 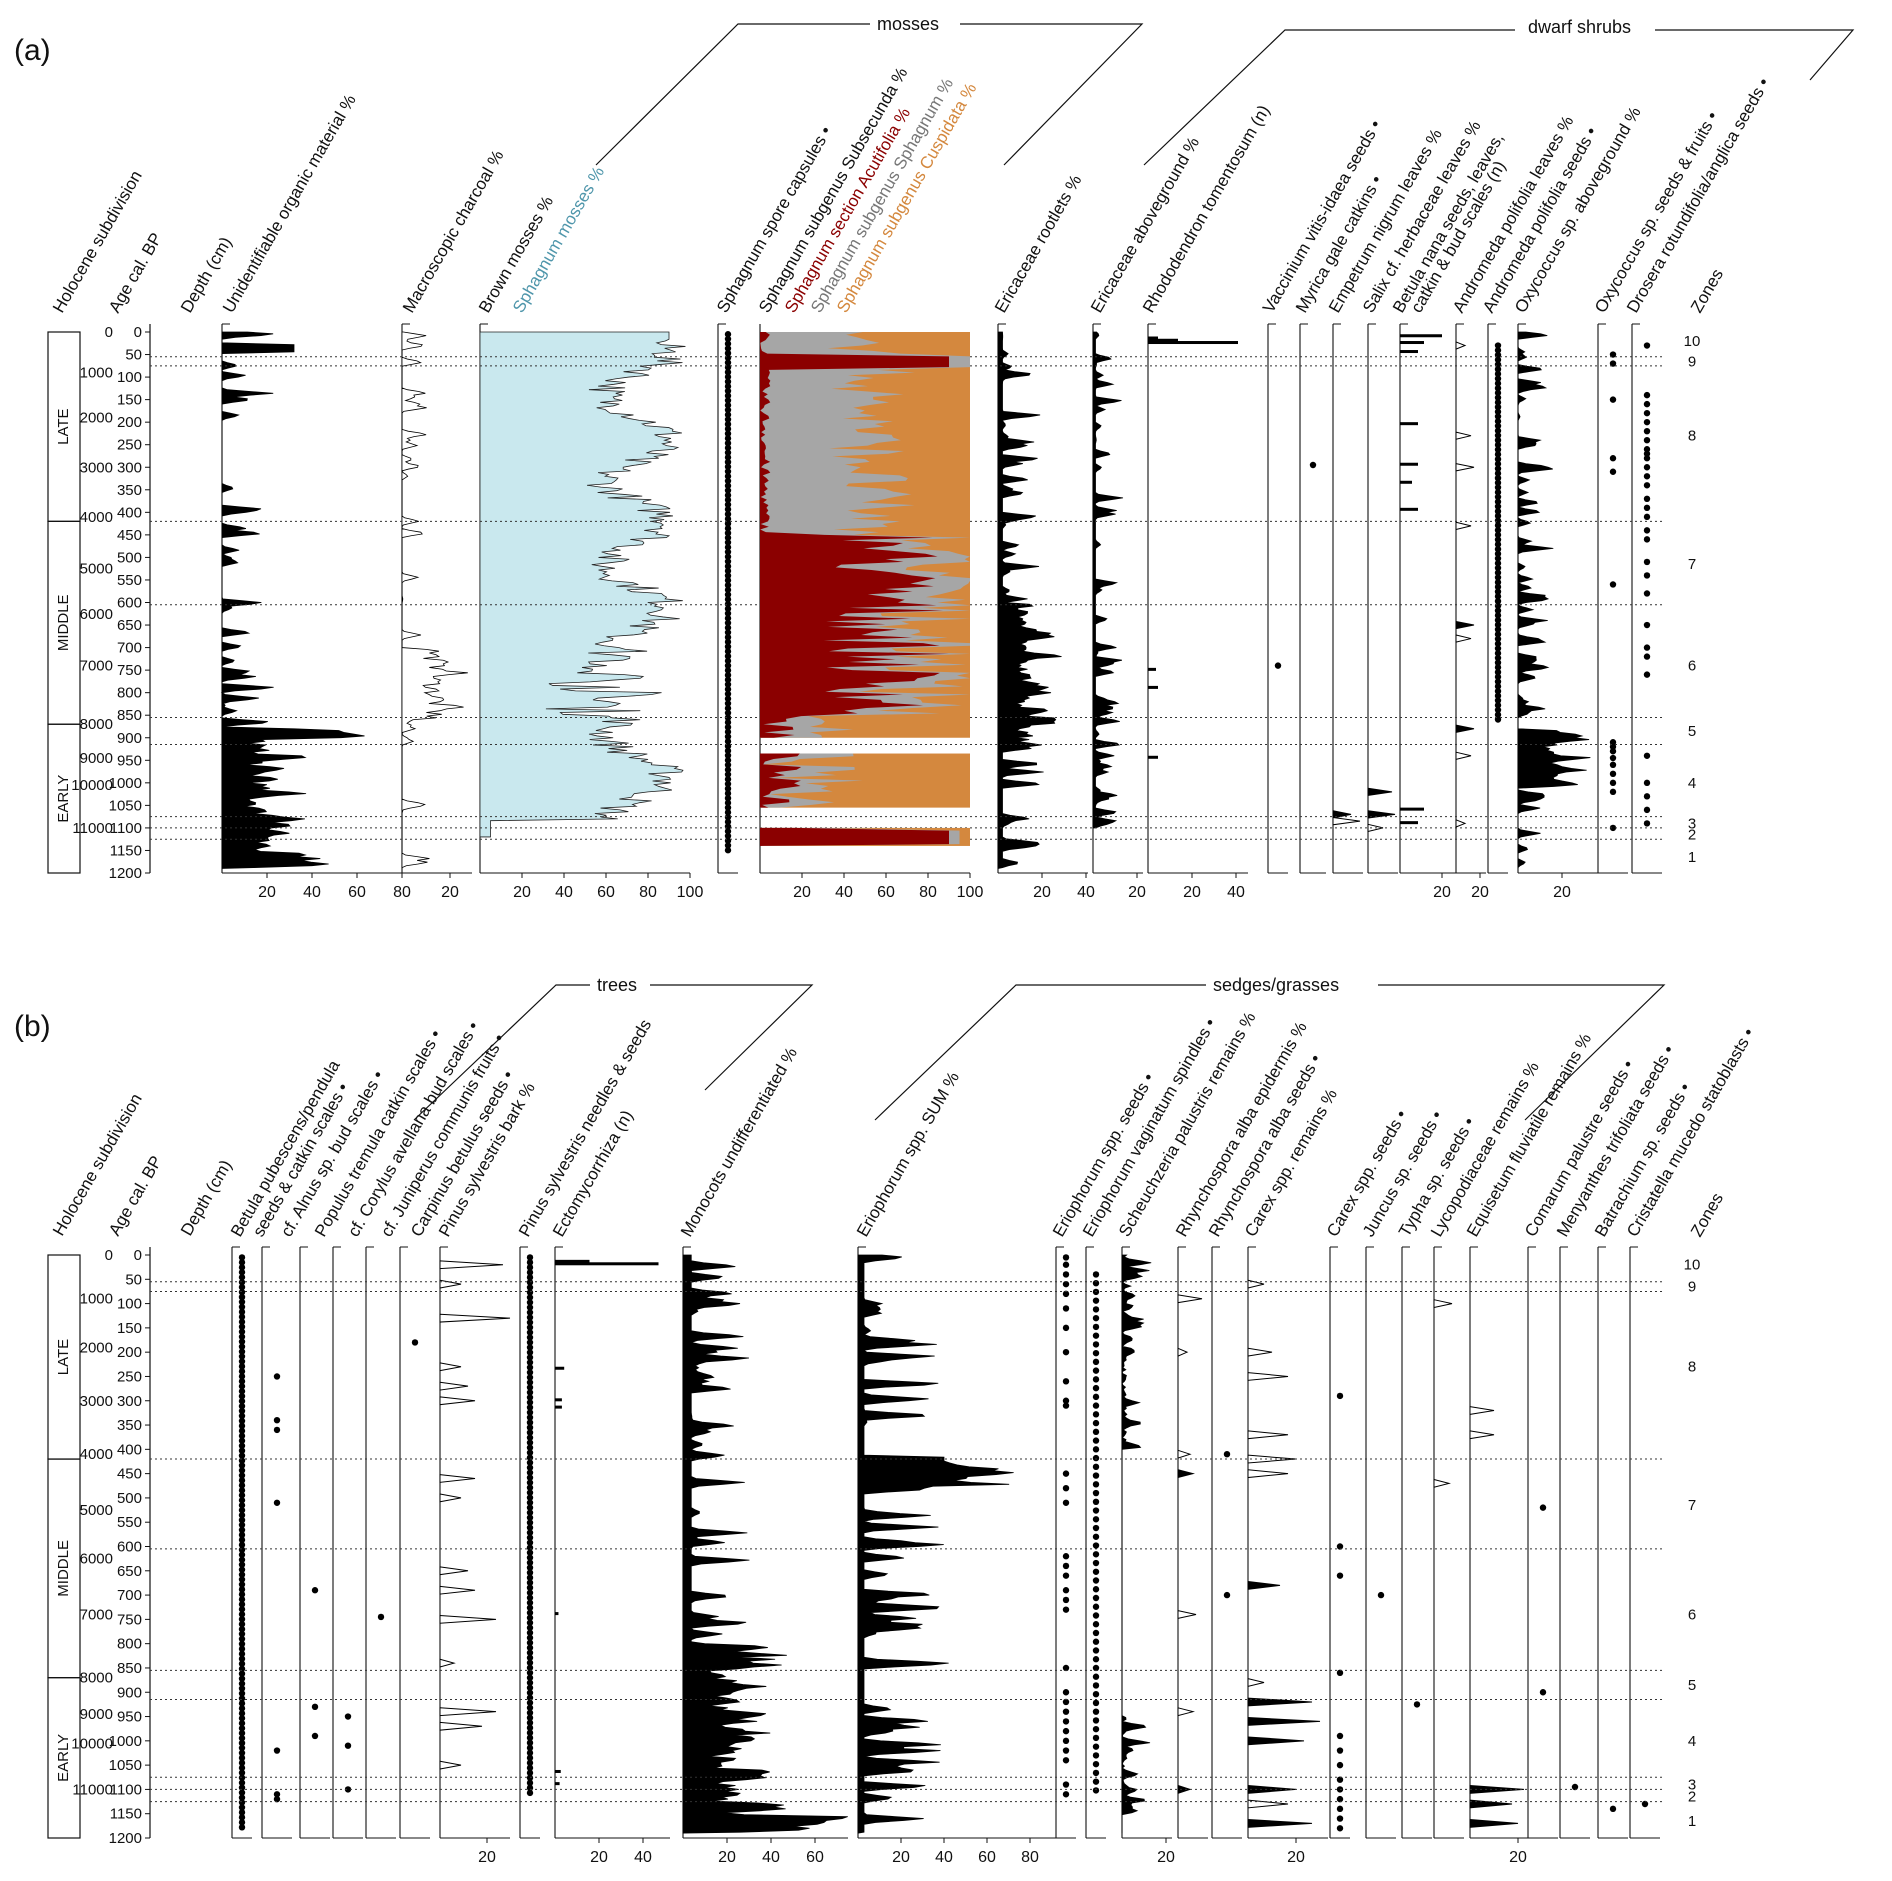 What do you see at coordinates (1065, 1542) in the screenshot?
I see `column-erio_seeds` at bounding box center [1065, 1542].